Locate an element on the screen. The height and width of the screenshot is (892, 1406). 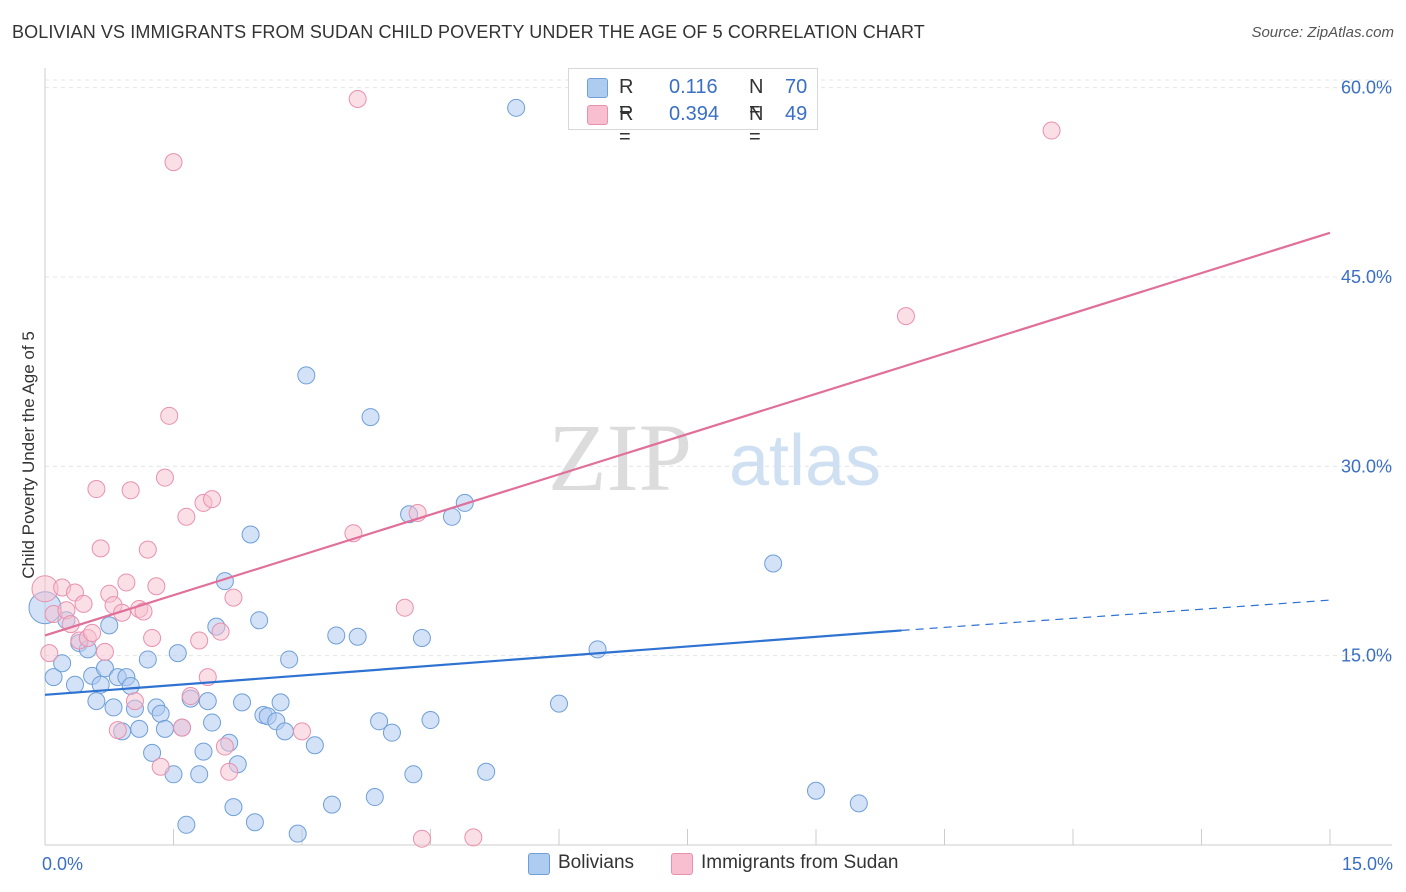
bottom-legend-label-bolivians: Bolivians is located at coordinates (596, 862).